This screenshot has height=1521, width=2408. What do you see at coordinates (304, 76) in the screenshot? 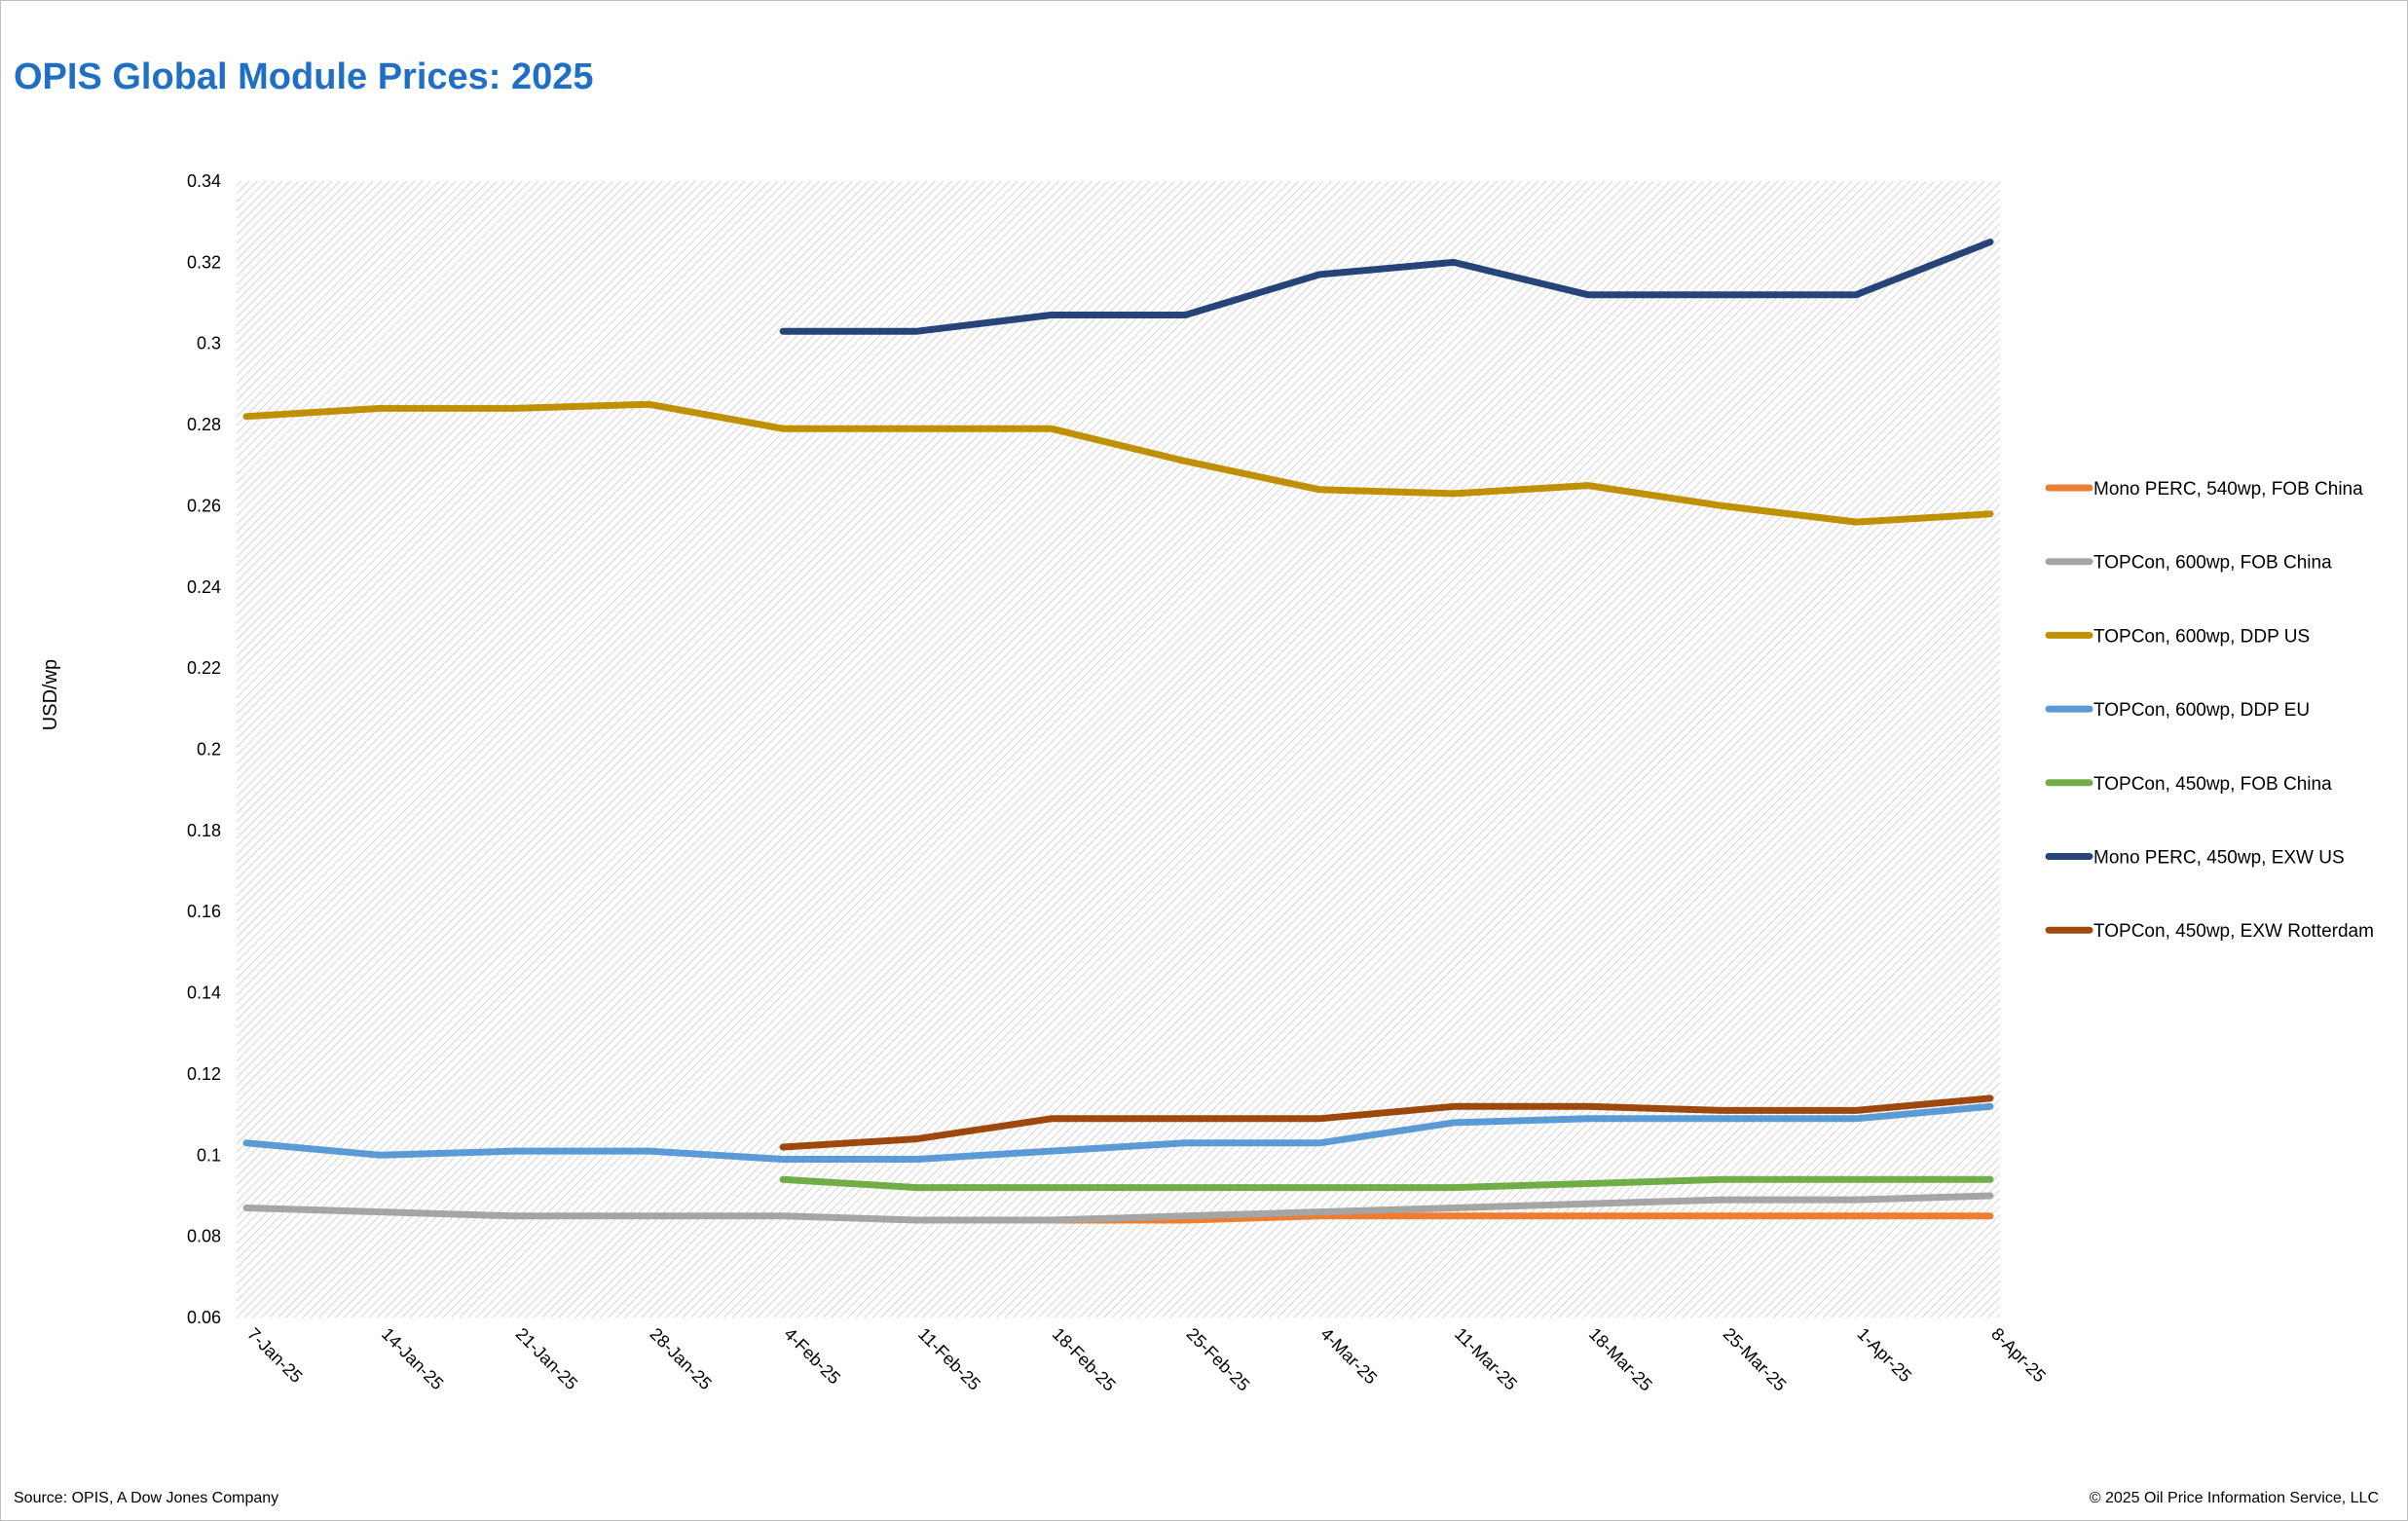
I see `chart-title: OPIS Global Module Prices: 2025` at bounding box center [304, 76].